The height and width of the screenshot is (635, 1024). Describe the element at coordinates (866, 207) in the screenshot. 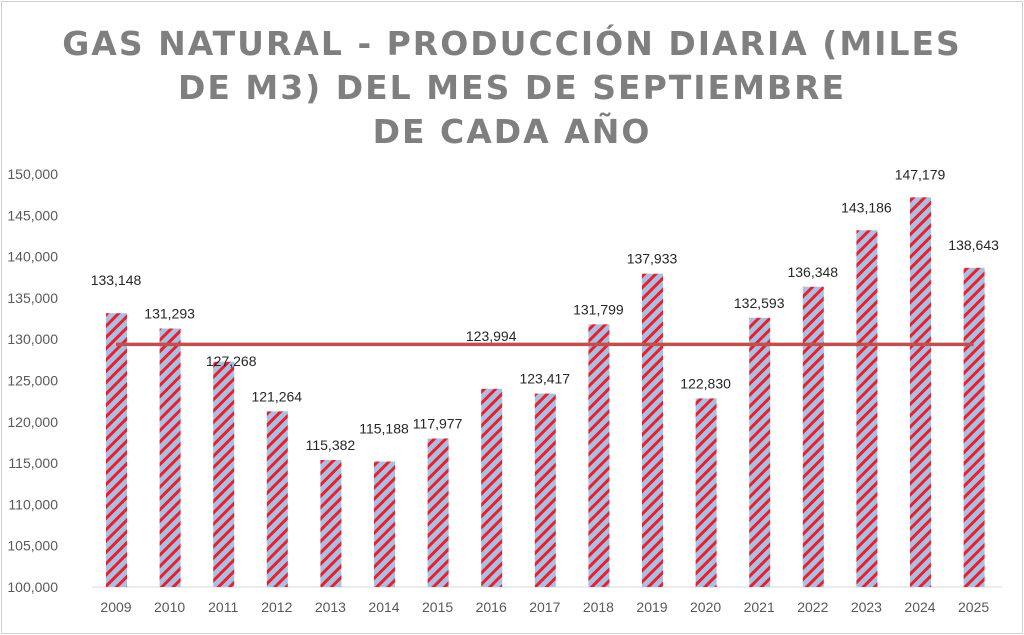

I see `data-label: 143,186` at that location.